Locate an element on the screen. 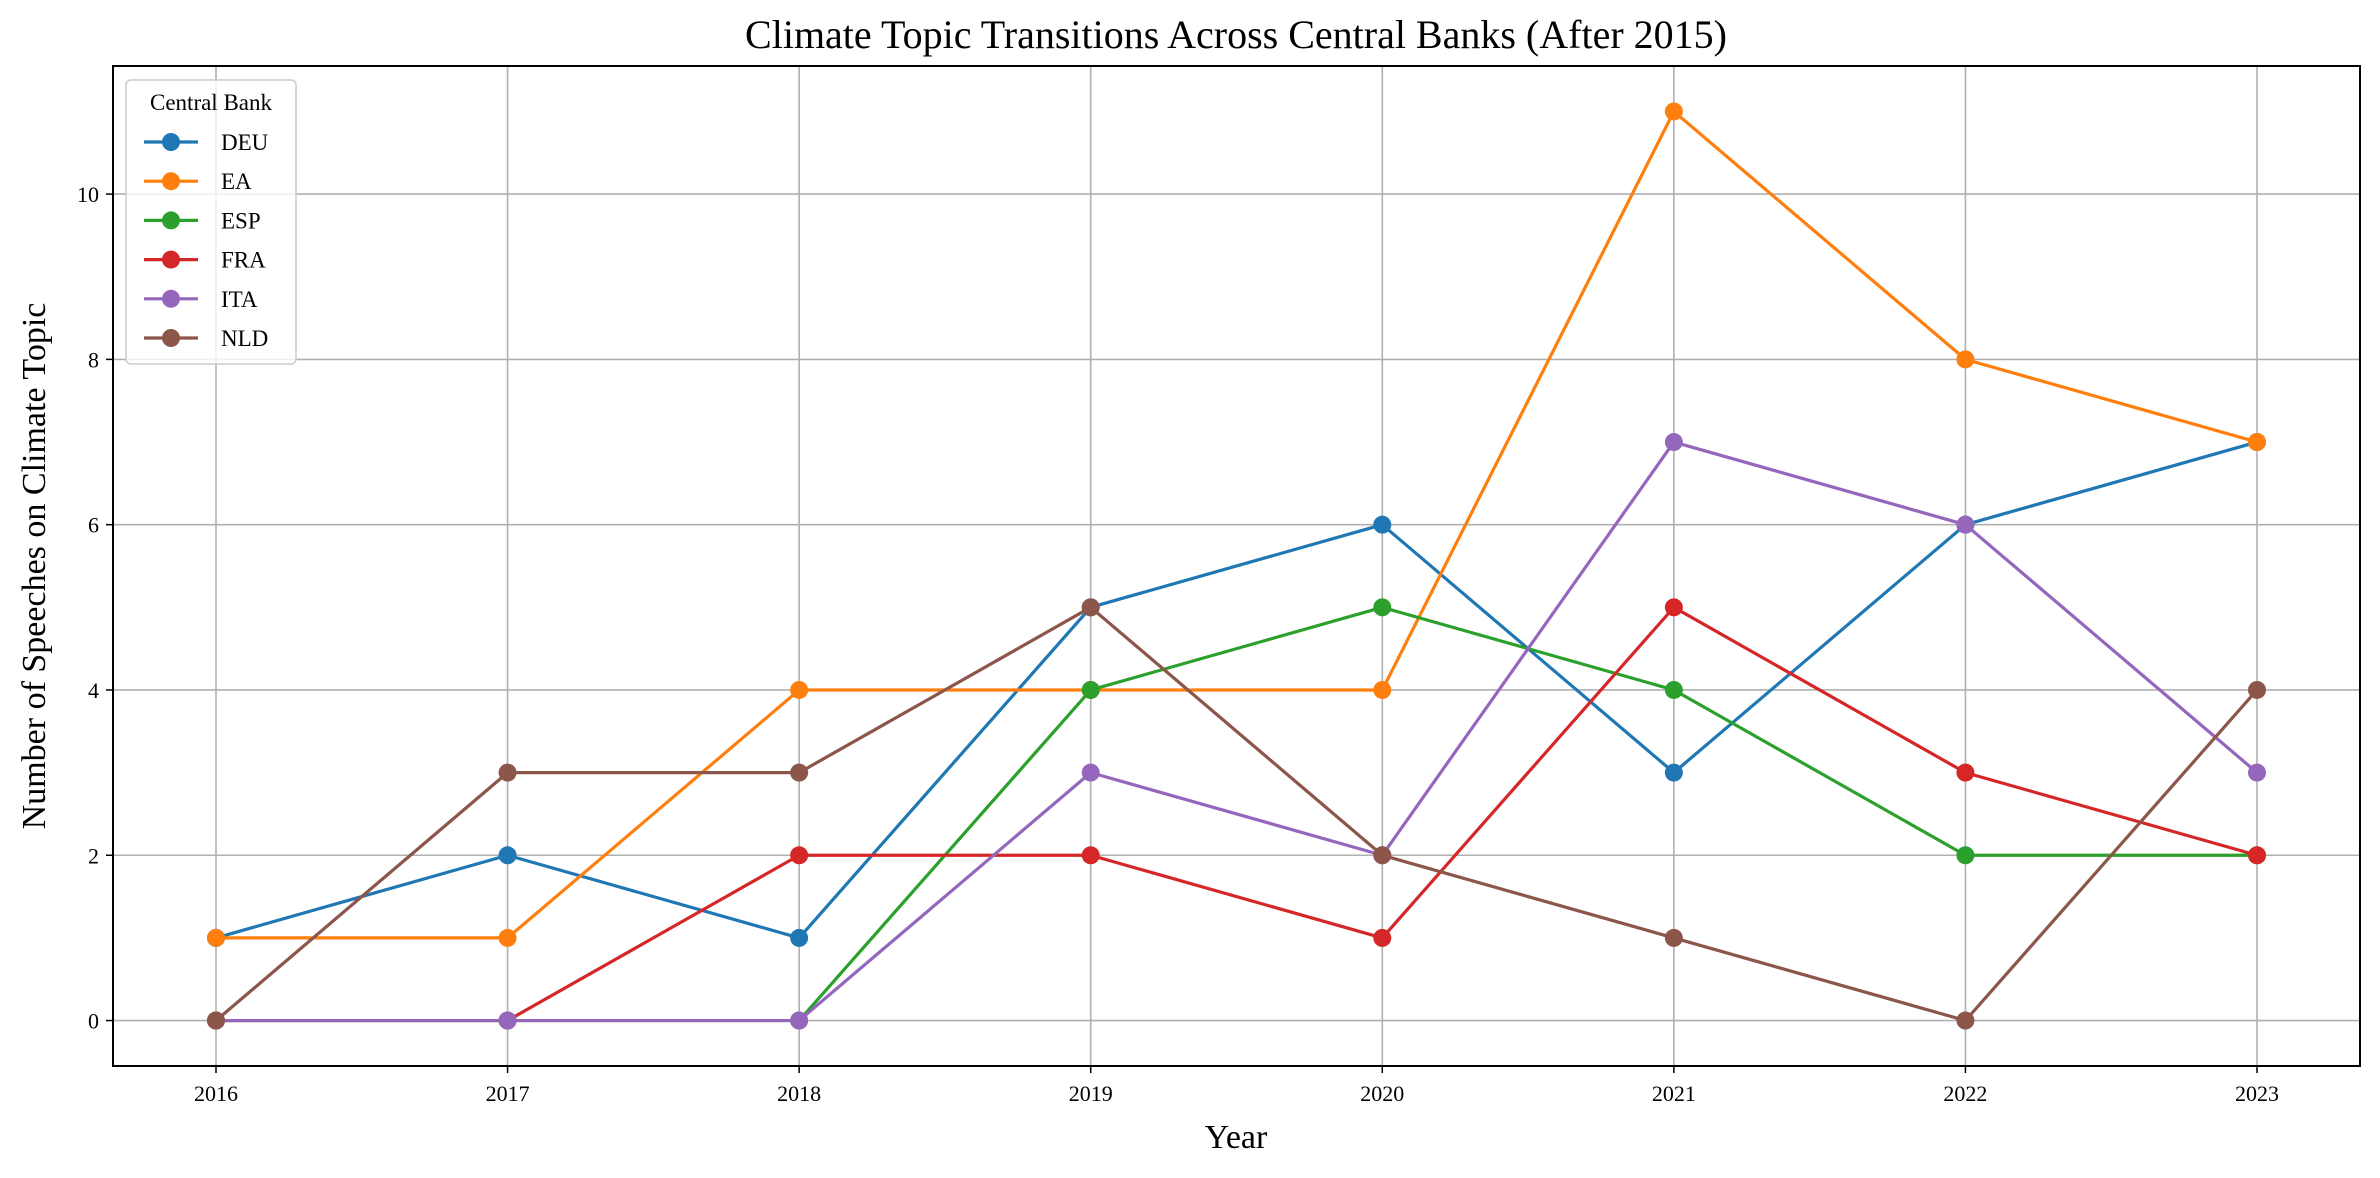 This screenshot has height=1178, width=2380. y-axis-ticks: 0 2 4 6 8 10 is located at coordinates (95, 608).